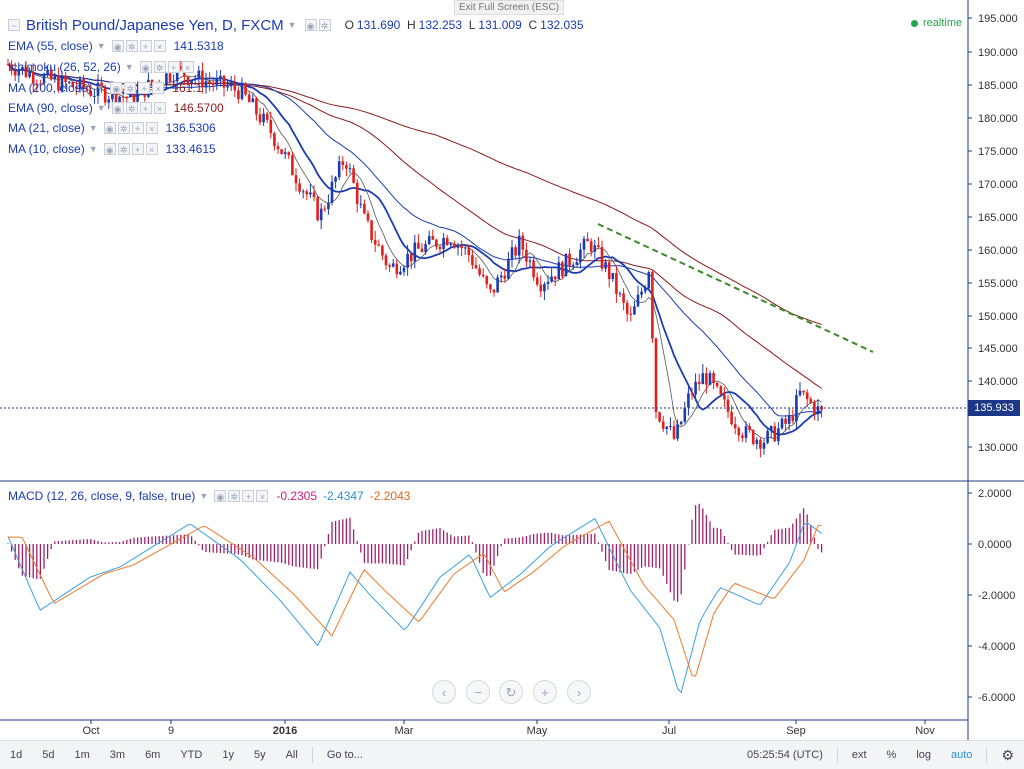 This screenshot has width=1024, height=769. What do you see at coordinates (991, 596) in the screenshot?
I see `macd-axis: 2.0000 0.0000 -2.0000 -4.0000 -6.0000` at bounding box center [991, 596].